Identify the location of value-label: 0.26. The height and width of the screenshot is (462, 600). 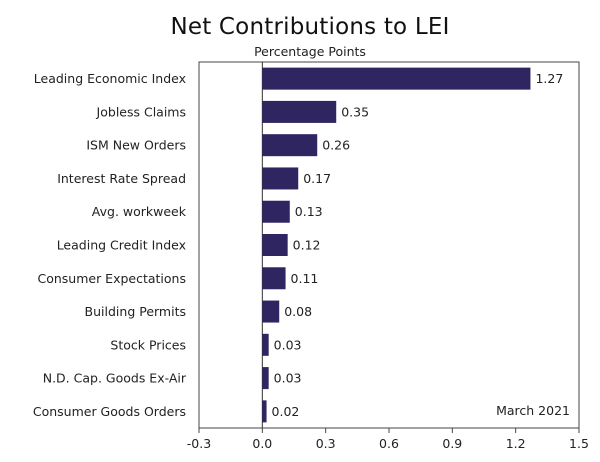
(336, 145).